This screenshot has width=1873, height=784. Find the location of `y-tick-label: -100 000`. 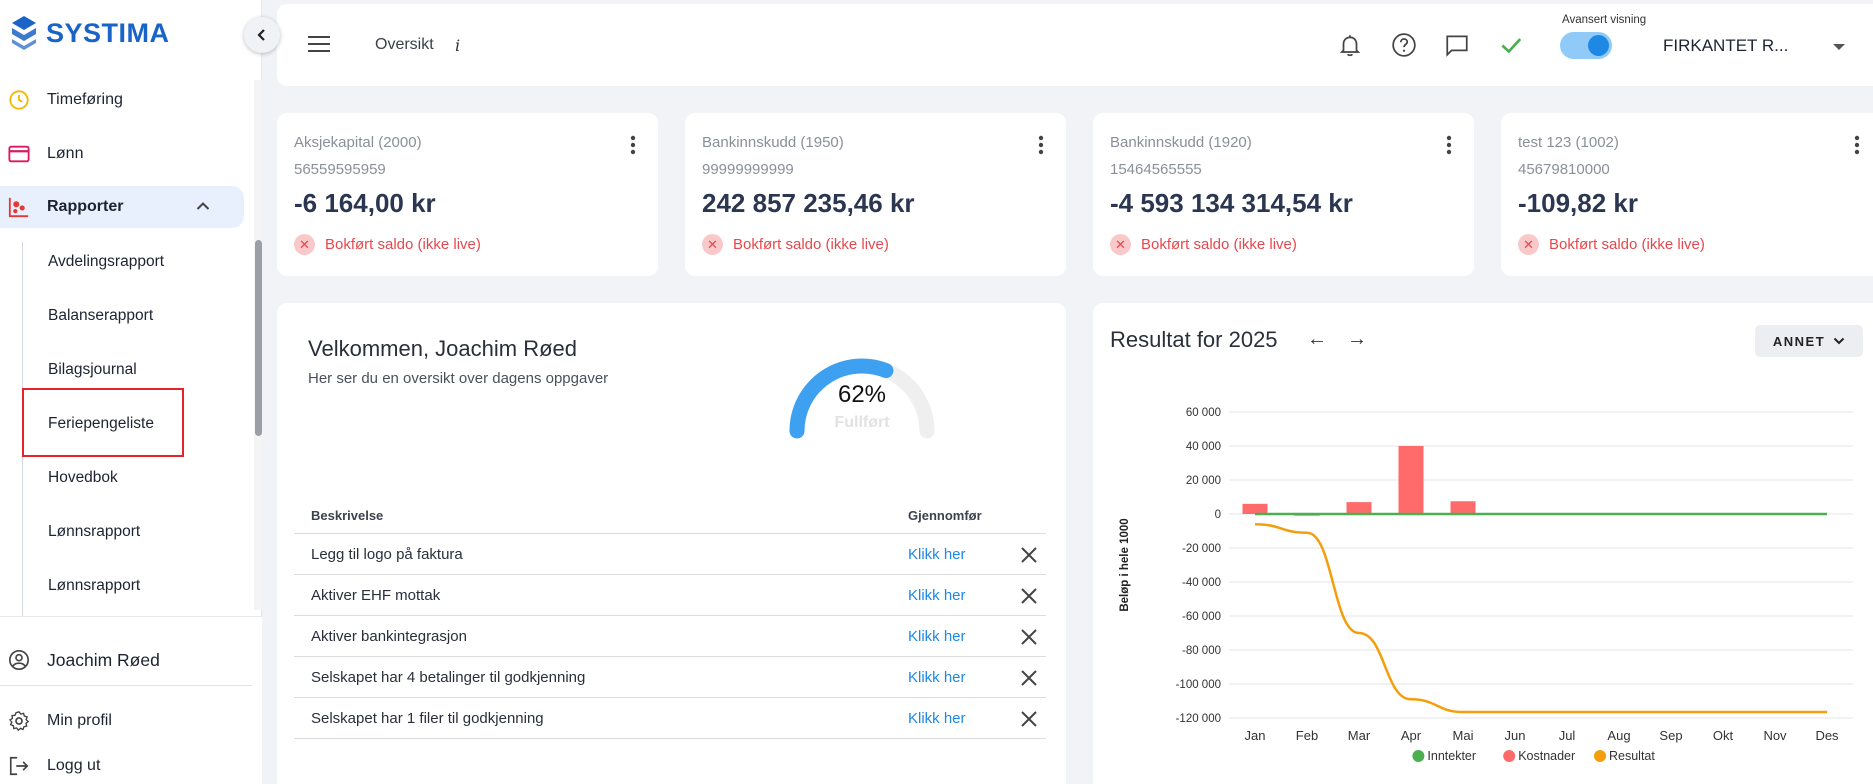

y-tick-label: -100 000 is located at coordinates (1198, 685).